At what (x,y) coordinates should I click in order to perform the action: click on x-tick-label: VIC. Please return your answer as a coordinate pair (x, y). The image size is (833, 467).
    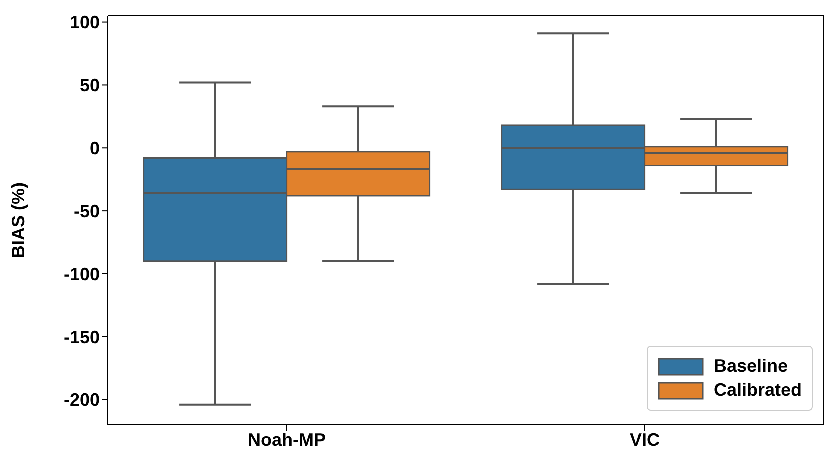
    Looking at the image, I should click on (645, 440).